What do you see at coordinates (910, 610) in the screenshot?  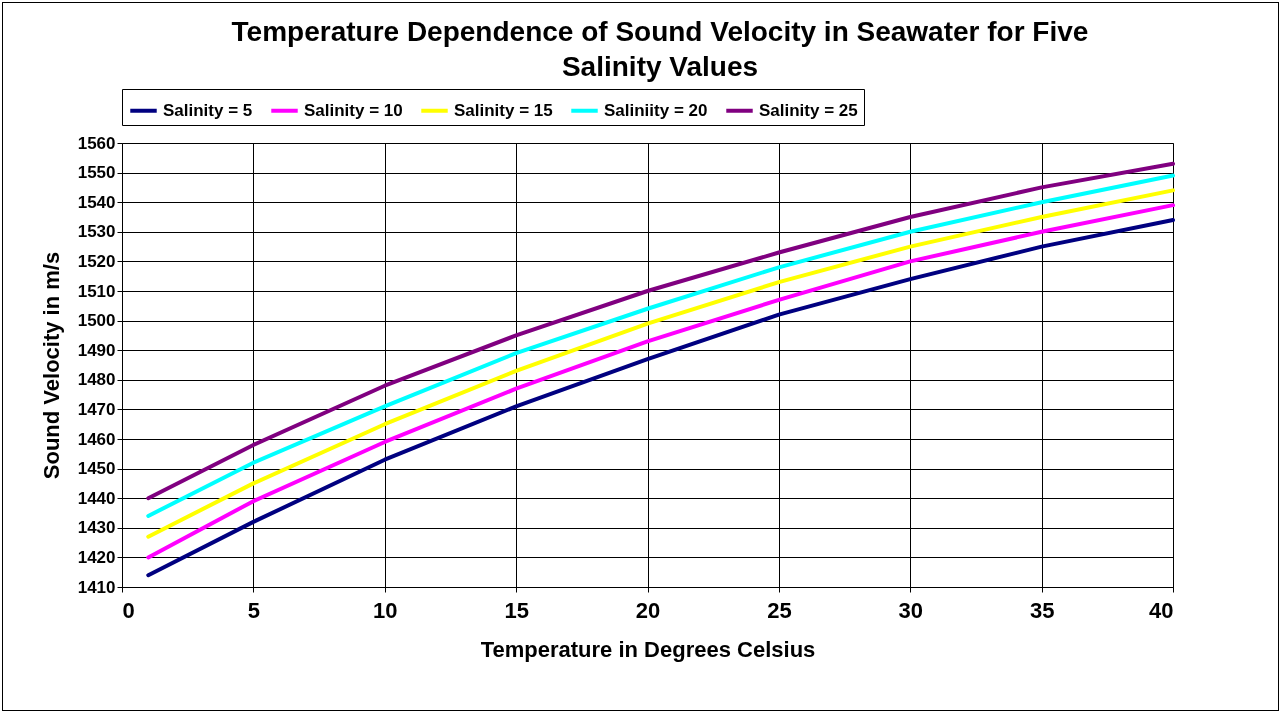 I see `x-tick-label: 30` at bounding box center [910, 610].